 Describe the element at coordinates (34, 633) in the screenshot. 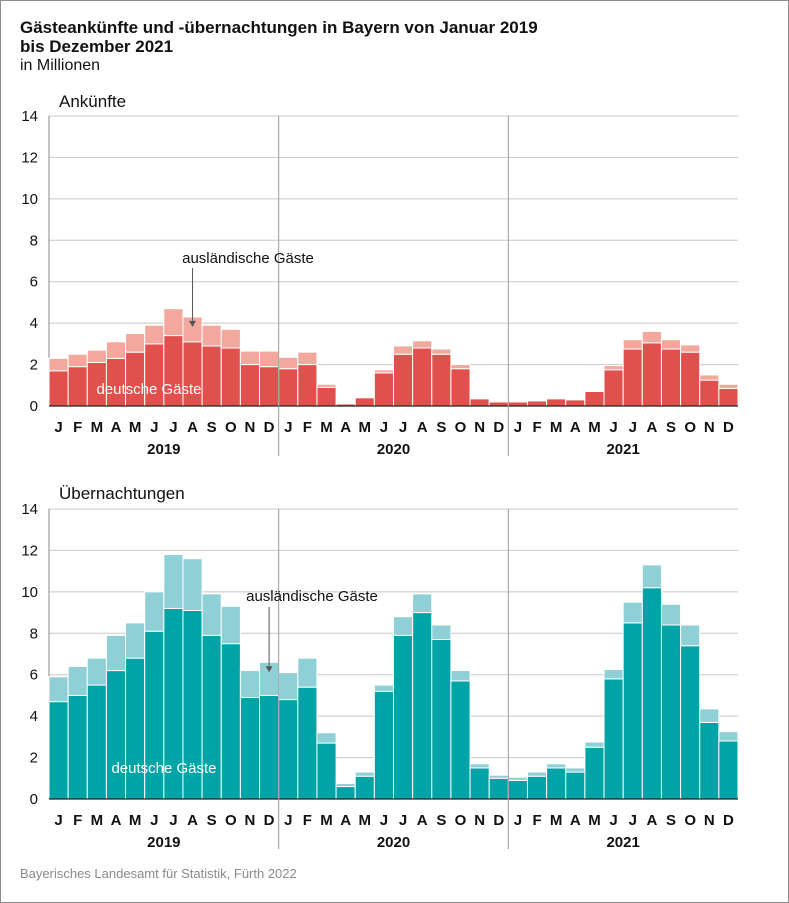

I see `y-tick-label: 8` at that location.